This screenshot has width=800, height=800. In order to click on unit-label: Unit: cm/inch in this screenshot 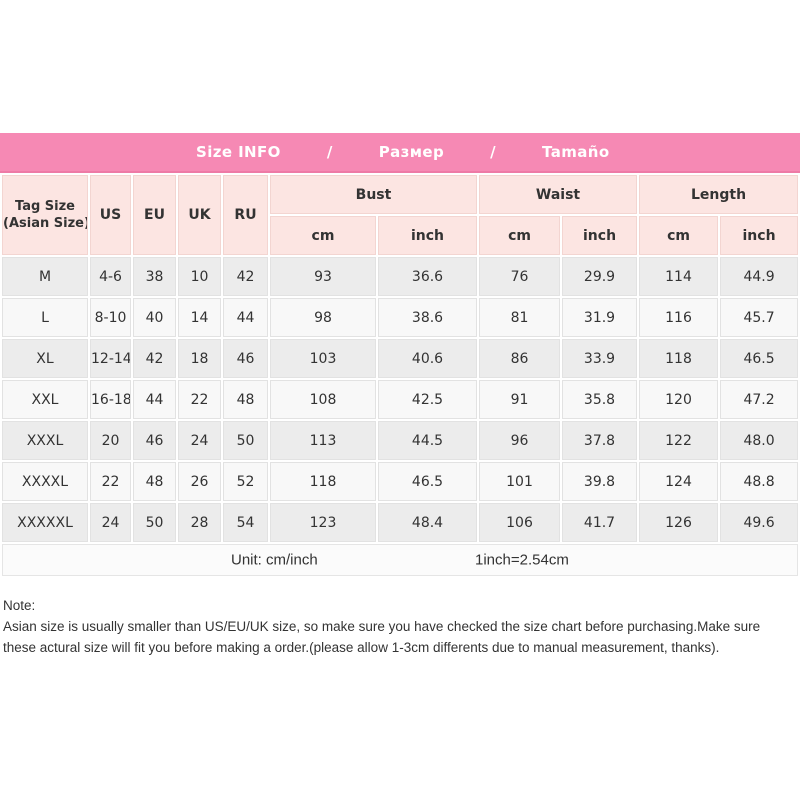, I will do `click(274, 560)`.